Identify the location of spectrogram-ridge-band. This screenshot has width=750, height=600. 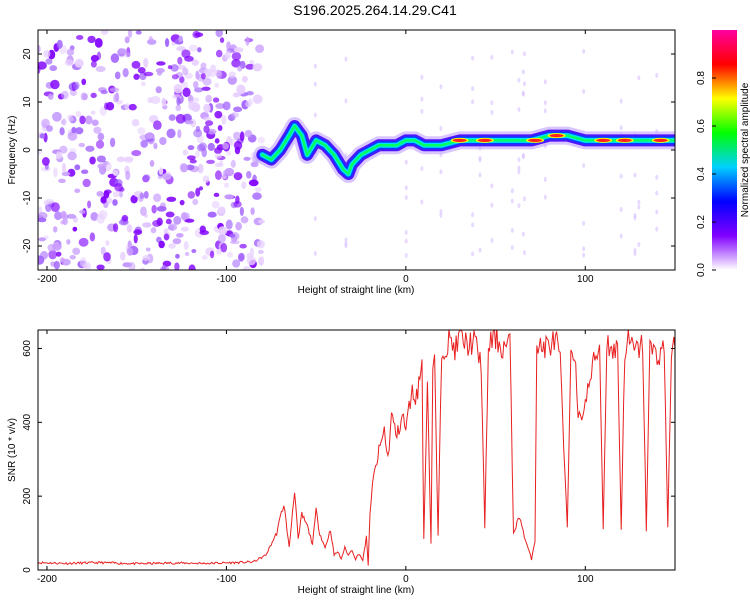
(468, 150).